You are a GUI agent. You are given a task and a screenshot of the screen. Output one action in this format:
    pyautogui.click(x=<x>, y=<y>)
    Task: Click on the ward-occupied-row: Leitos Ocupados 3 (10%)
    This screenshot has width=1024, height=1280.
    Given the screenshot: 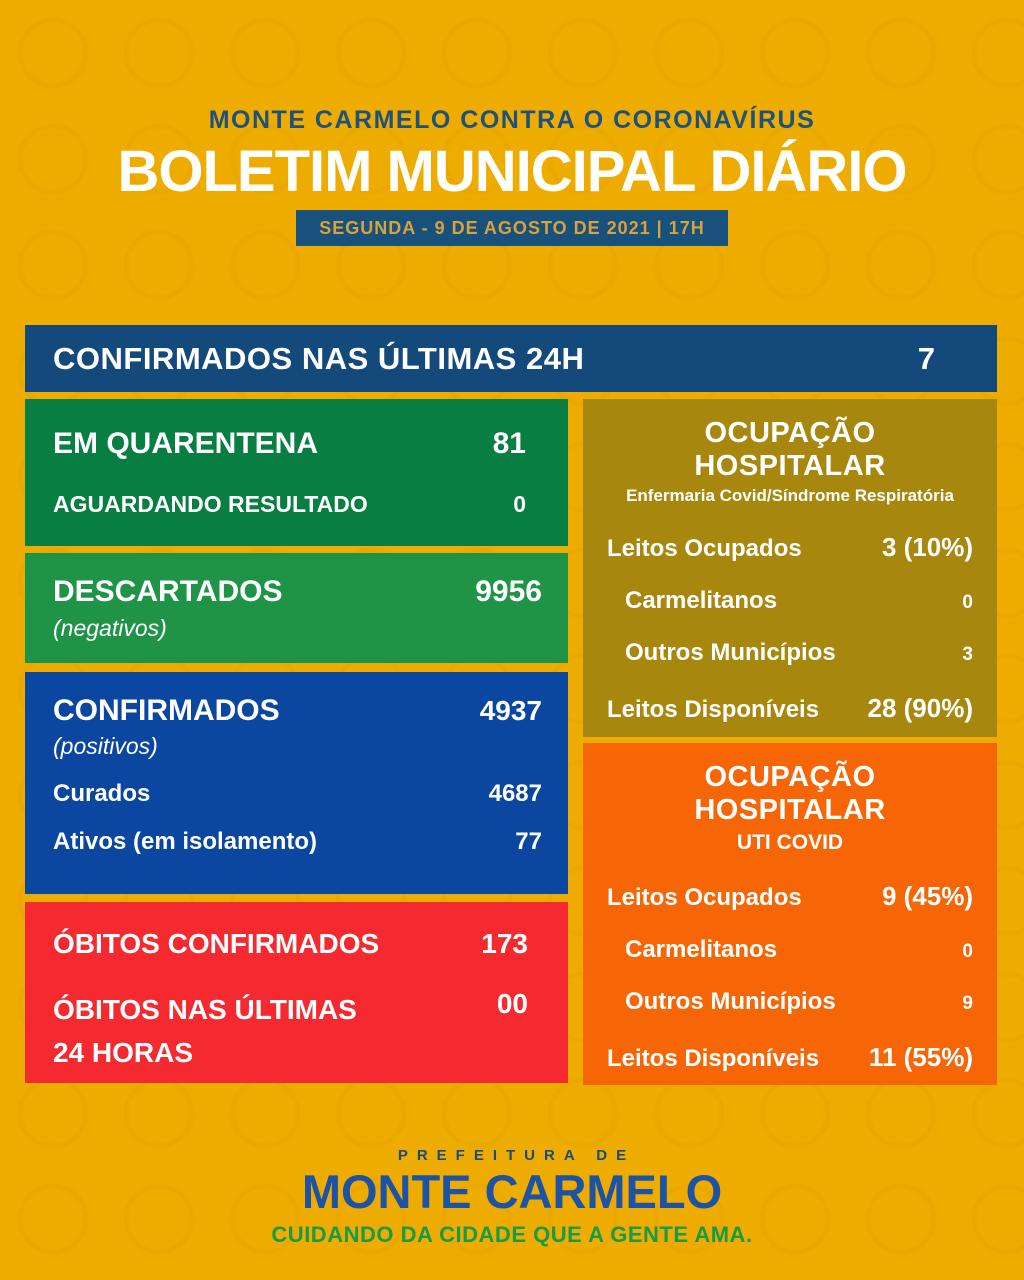 What is the action you would take?
    pyautogui.click(x=790, y=547)
    